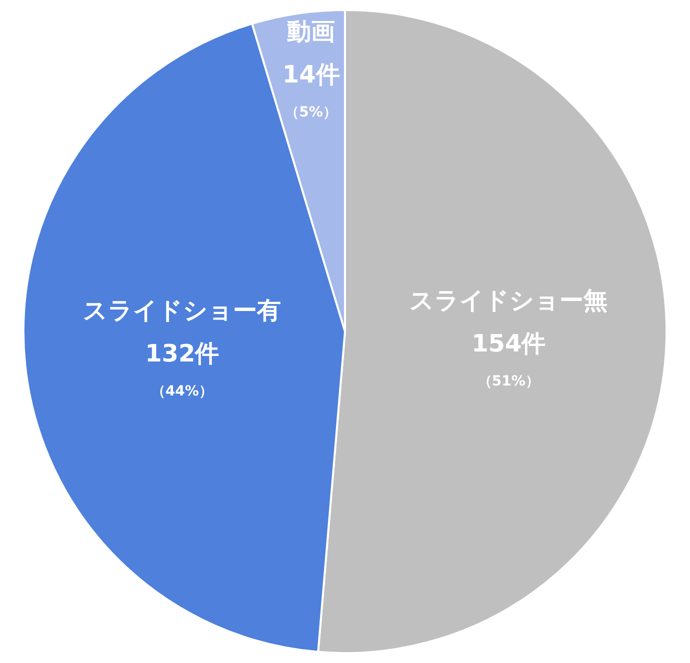 This screenshot has height=663, width=690. Describe the element at coordinates (311, 74) in the screenshot. I see `data-label: 14件` at that location.